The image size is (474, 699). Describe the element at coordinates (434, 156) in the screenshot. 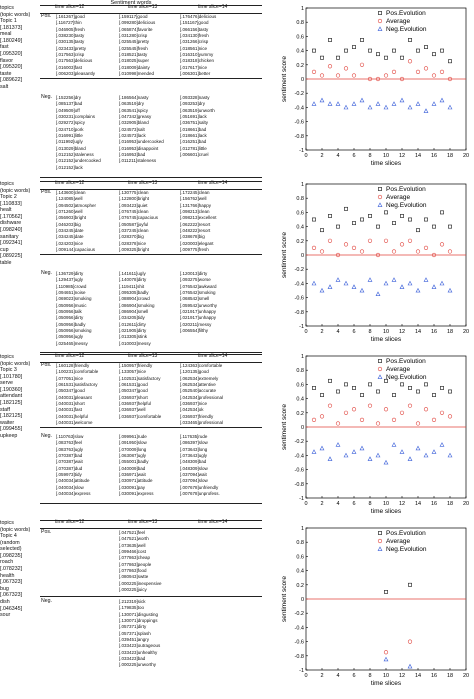

I see `x-tick-label: 16` at that location.